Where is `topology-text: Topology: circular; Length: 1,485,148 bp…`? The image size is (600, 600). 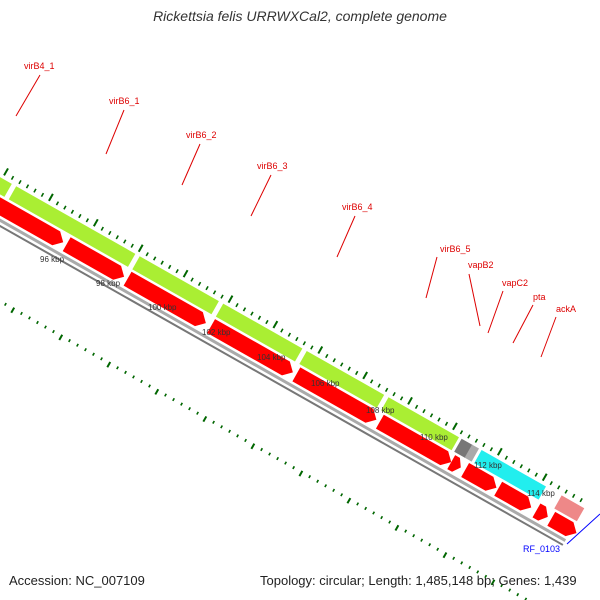
topology-text: Topology: circular; Length: 1,485,148 bp… is located at coordinates (418, 580).